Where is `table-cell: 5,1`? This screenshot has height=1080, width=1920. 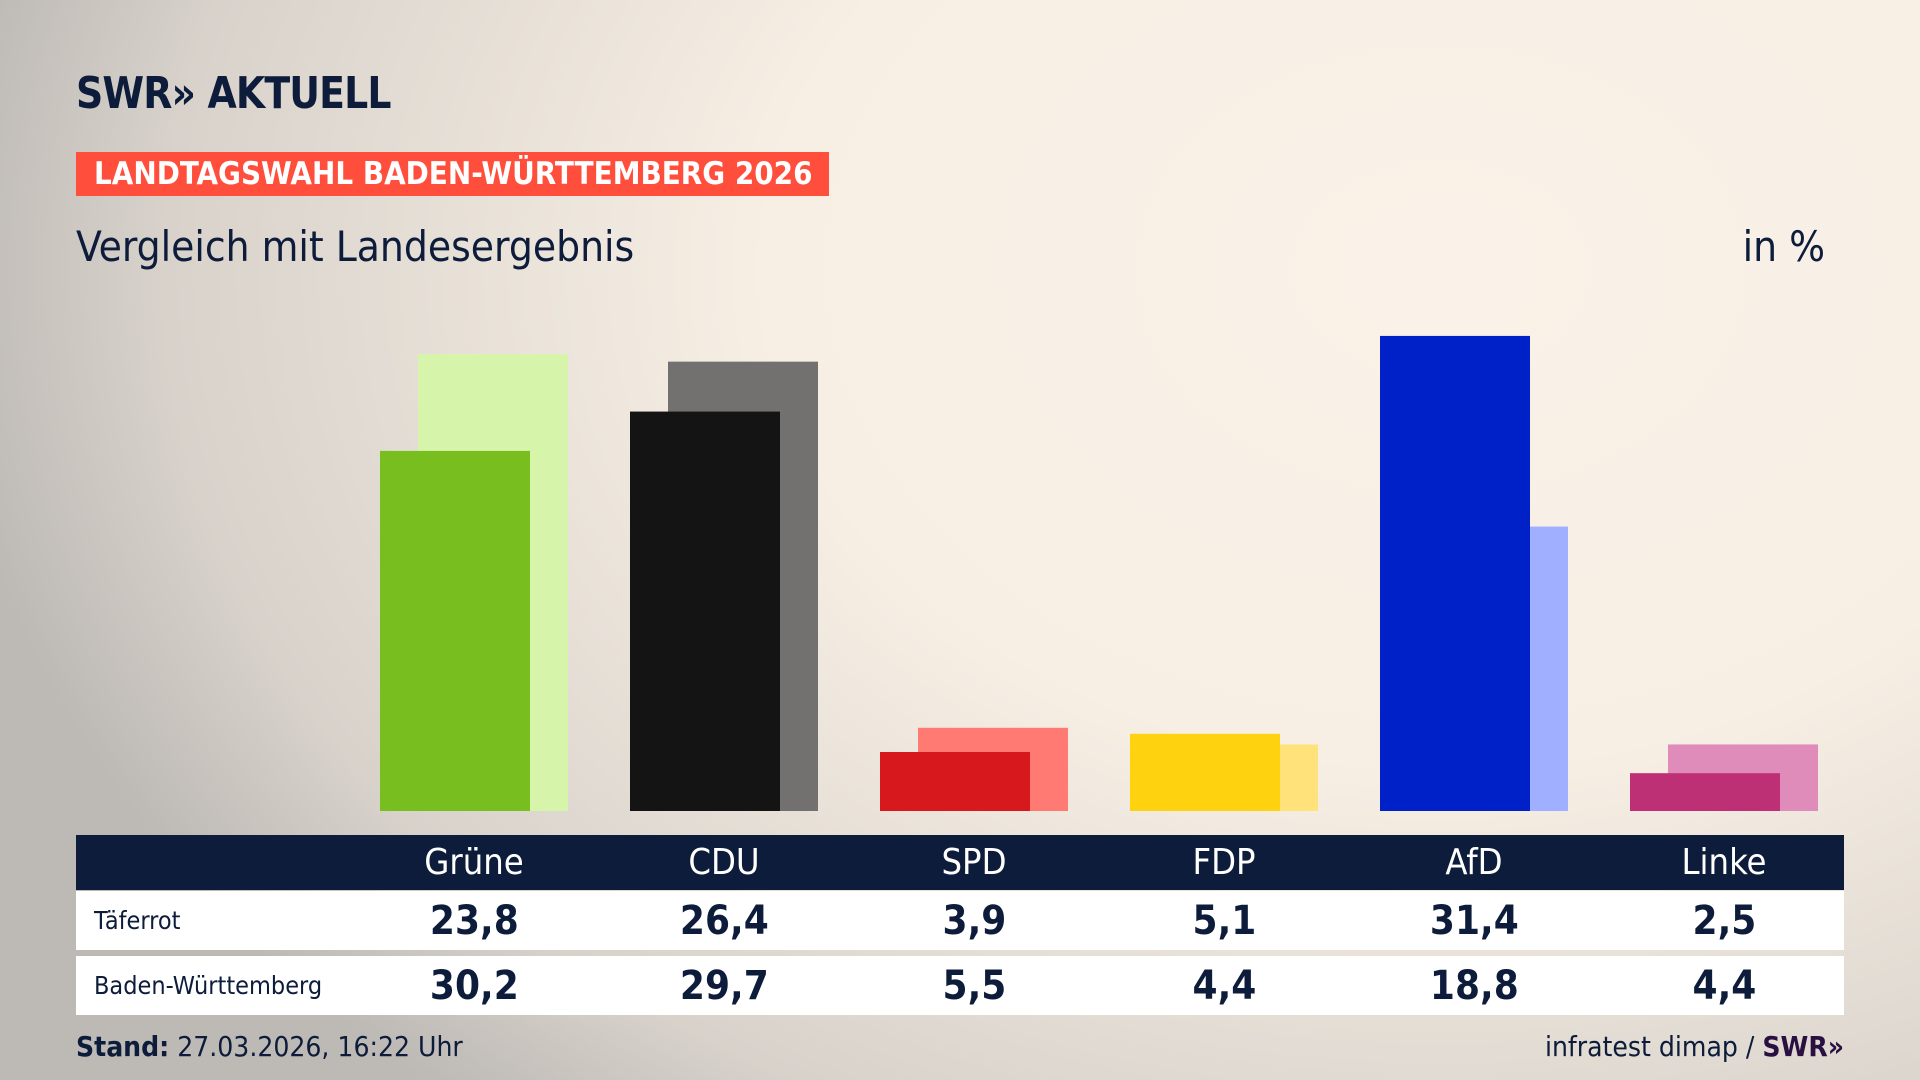 table-cell: 5,1 is located at coordinates (1224, 920).